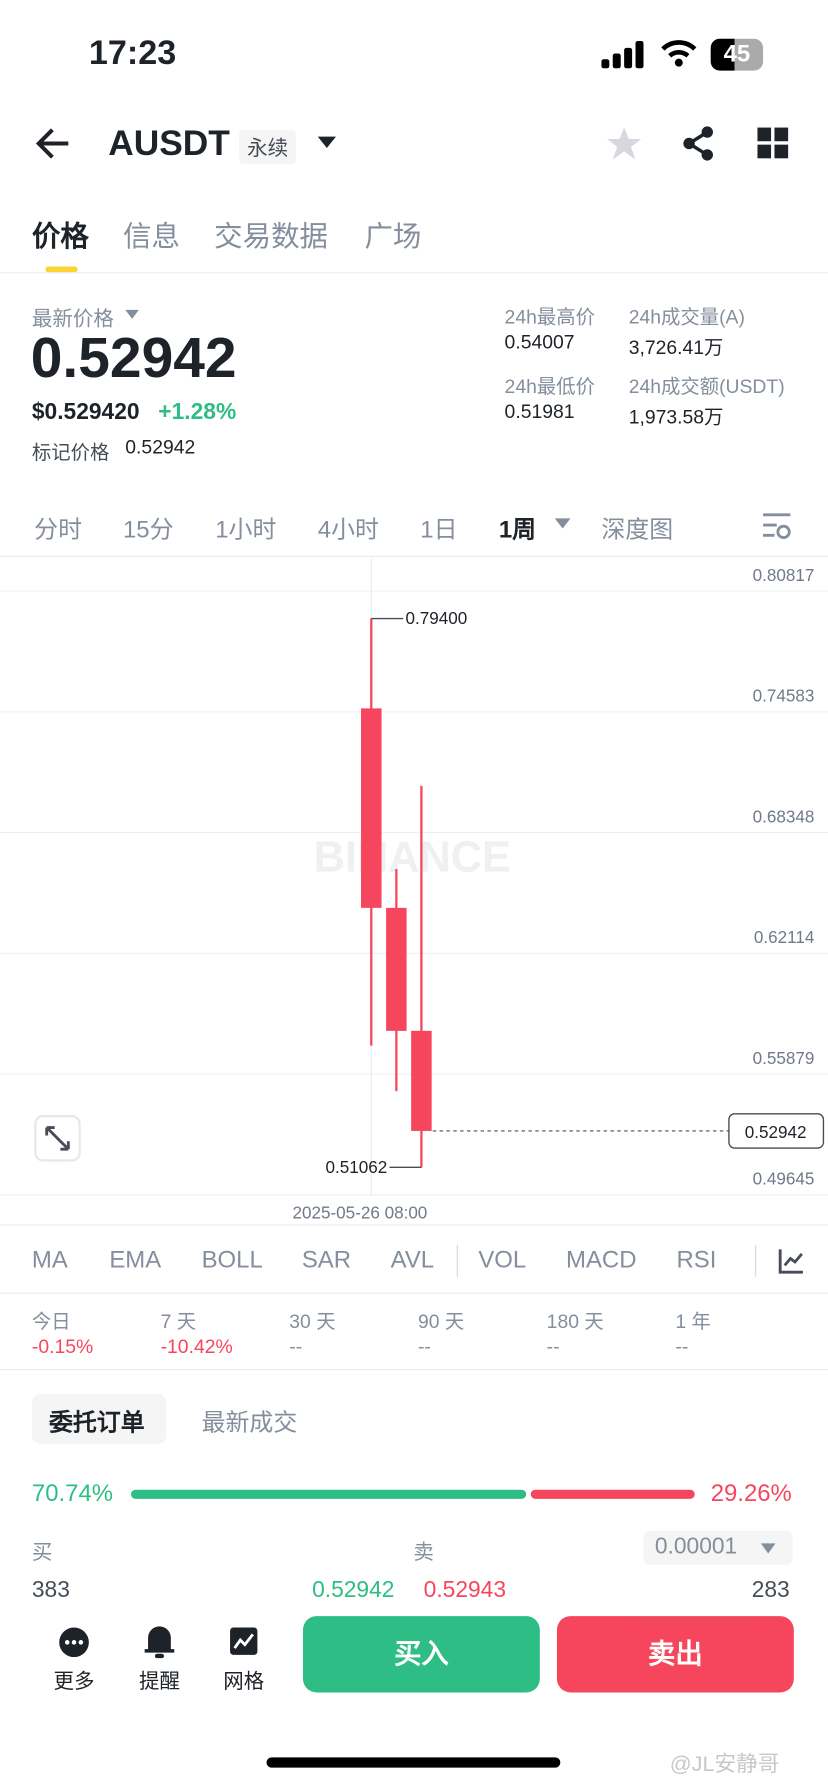 The height and width of the screenshot is (1792, 828). Describe the element at coordinates (133, 357) in the screenshot. I see `last-price: 0.52942` at that location.